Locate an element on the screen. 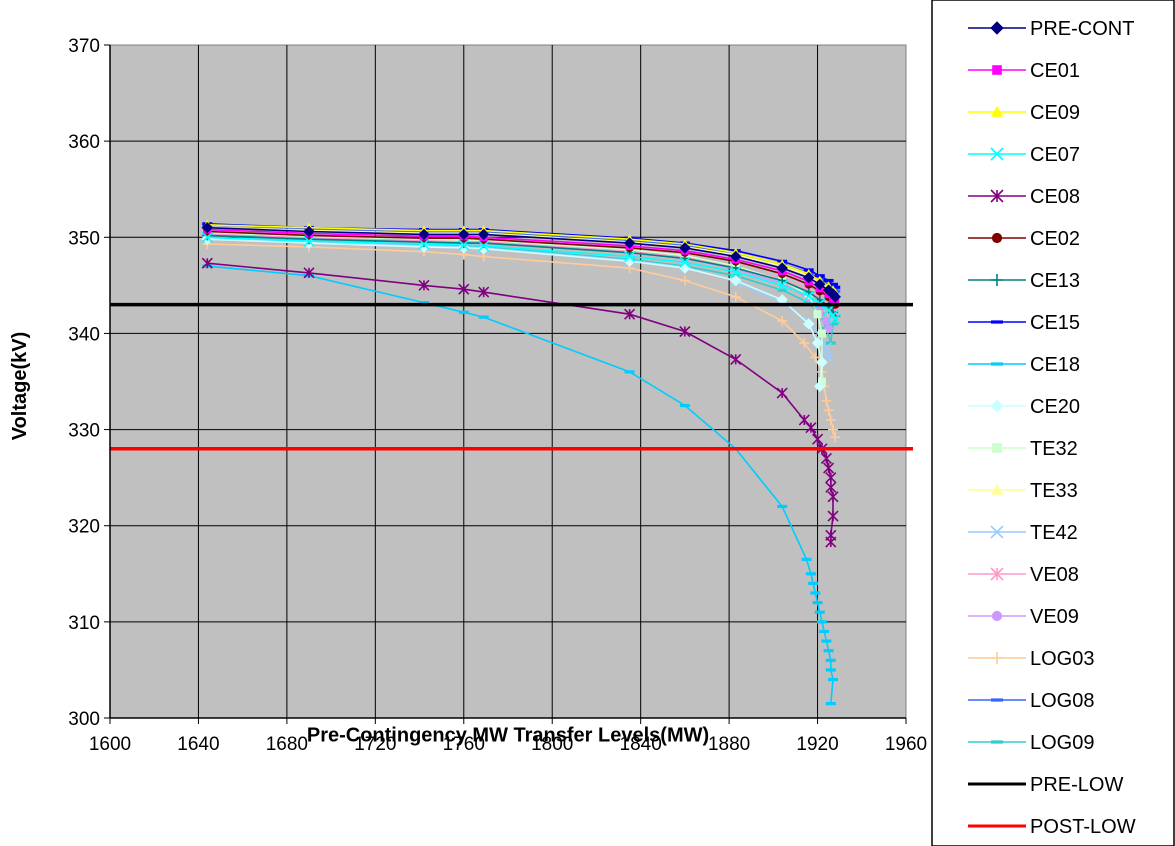 This screenshot has width=1175, height=846. legend-marker-log08 is located at coordinates (997, 700).